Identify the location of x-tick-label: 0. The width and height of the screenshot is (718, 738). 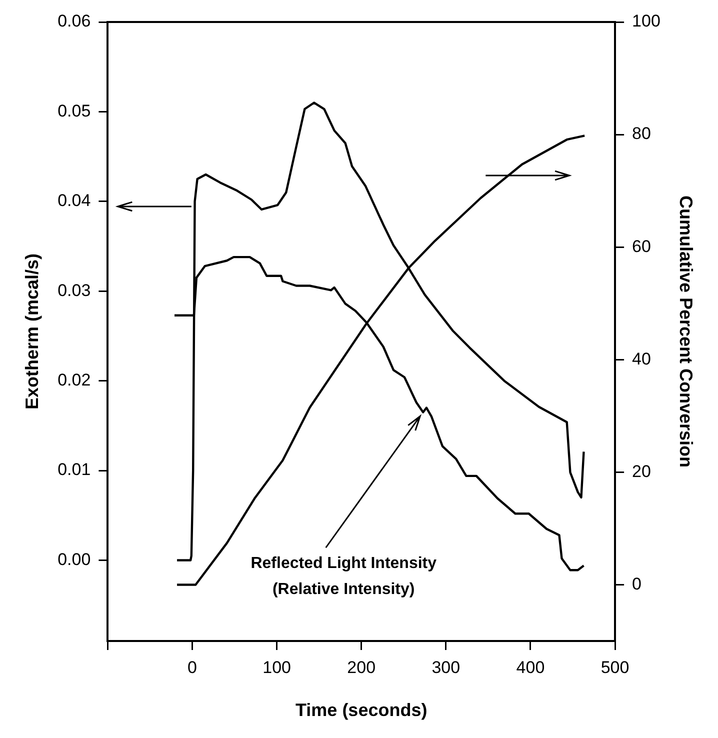
(192, 667).